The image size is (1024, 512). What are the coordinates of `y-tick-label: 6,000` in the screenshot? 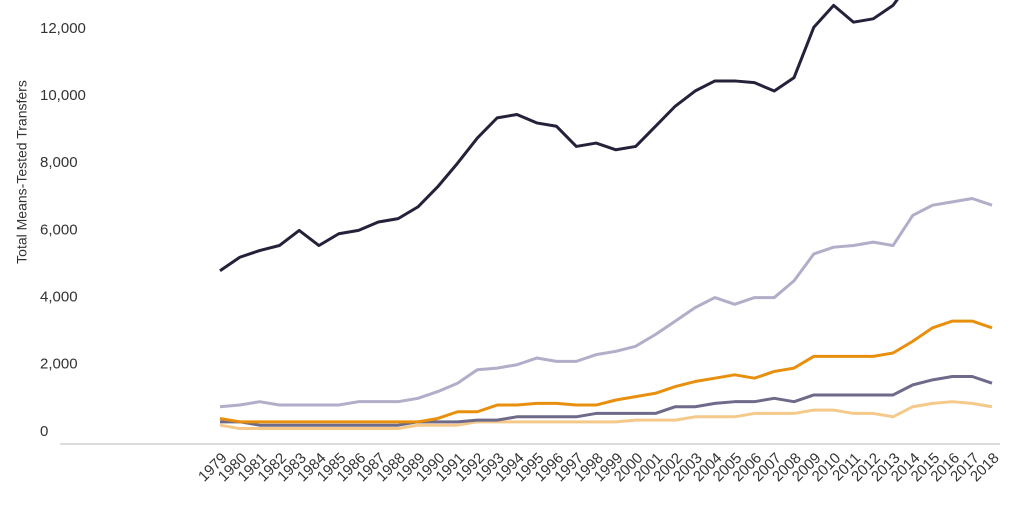 It's located at (59, 229).